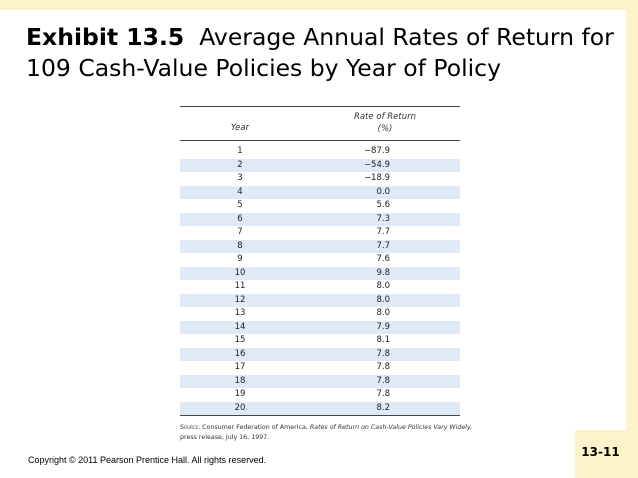 This screenshot has width=638, height=478. What do you see at coordinates (240, 245) in the screenshot?
I see `cell-year: 8` at bounding box center [240, 245].